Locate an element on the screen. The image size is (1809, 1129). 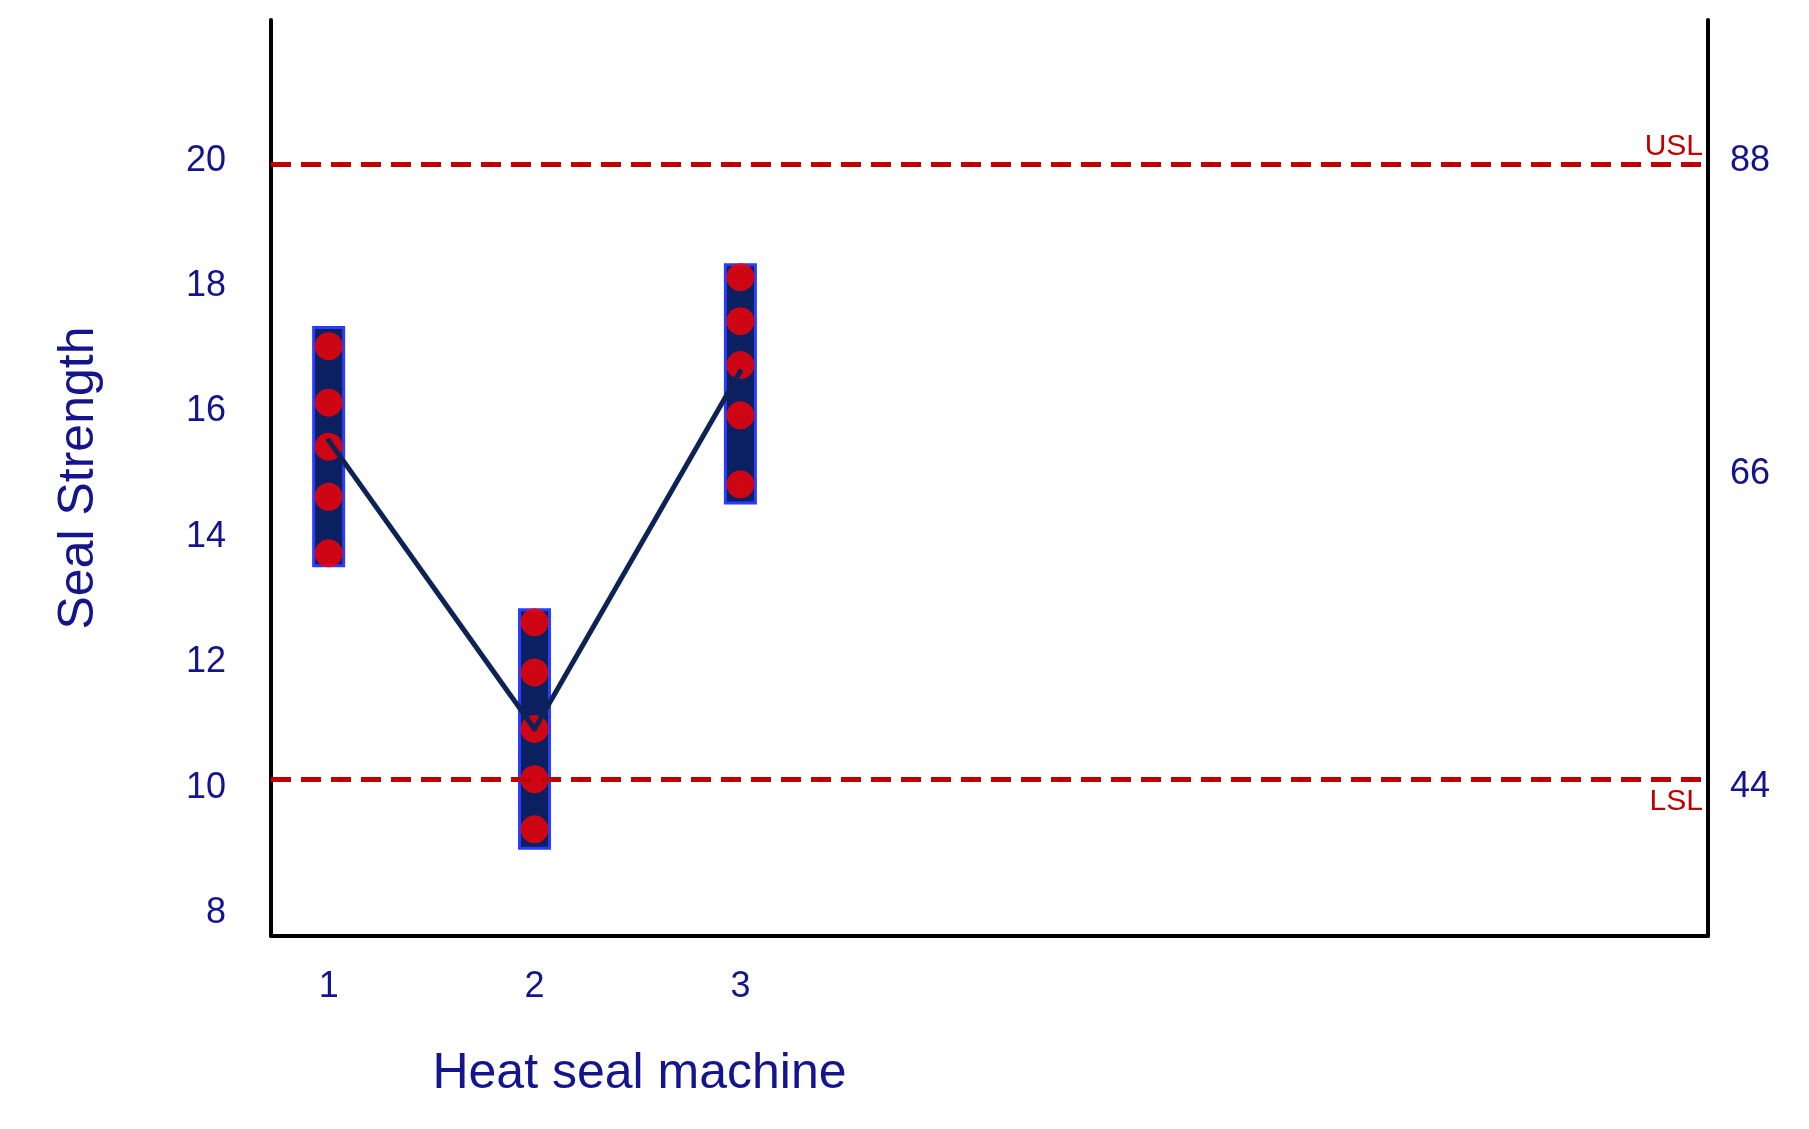
y-tick-label: 14 is located at coordinates (205, 534).